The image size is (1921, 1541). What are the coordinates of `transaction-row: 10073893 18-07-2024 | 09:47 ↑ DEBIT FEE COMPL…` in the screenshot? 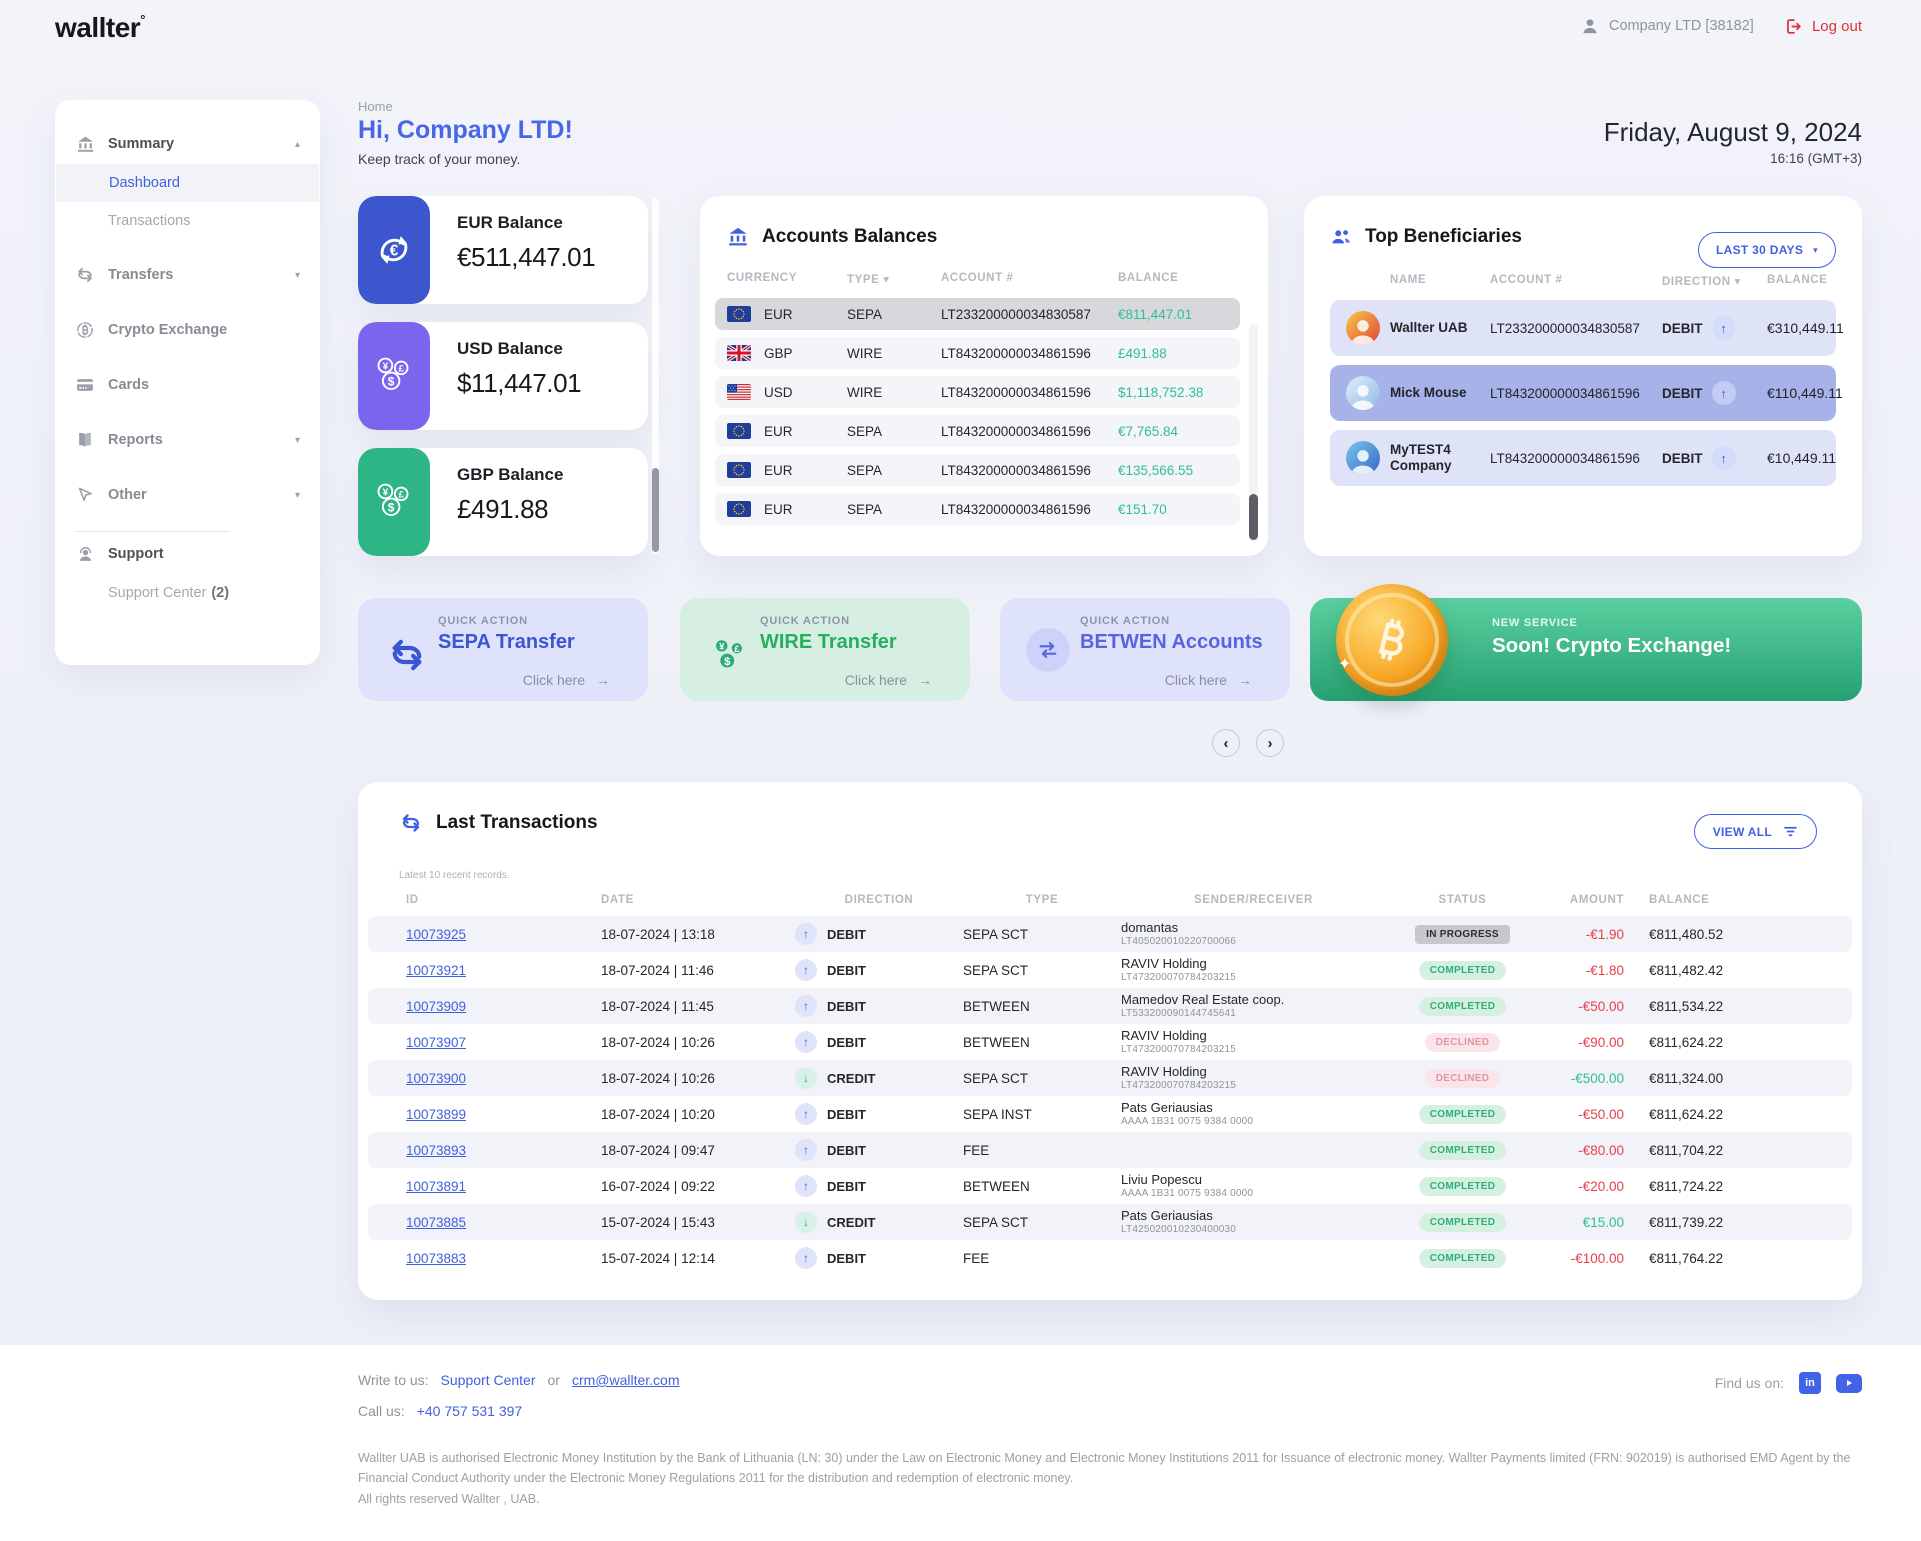 It's located at (1110, 1150).